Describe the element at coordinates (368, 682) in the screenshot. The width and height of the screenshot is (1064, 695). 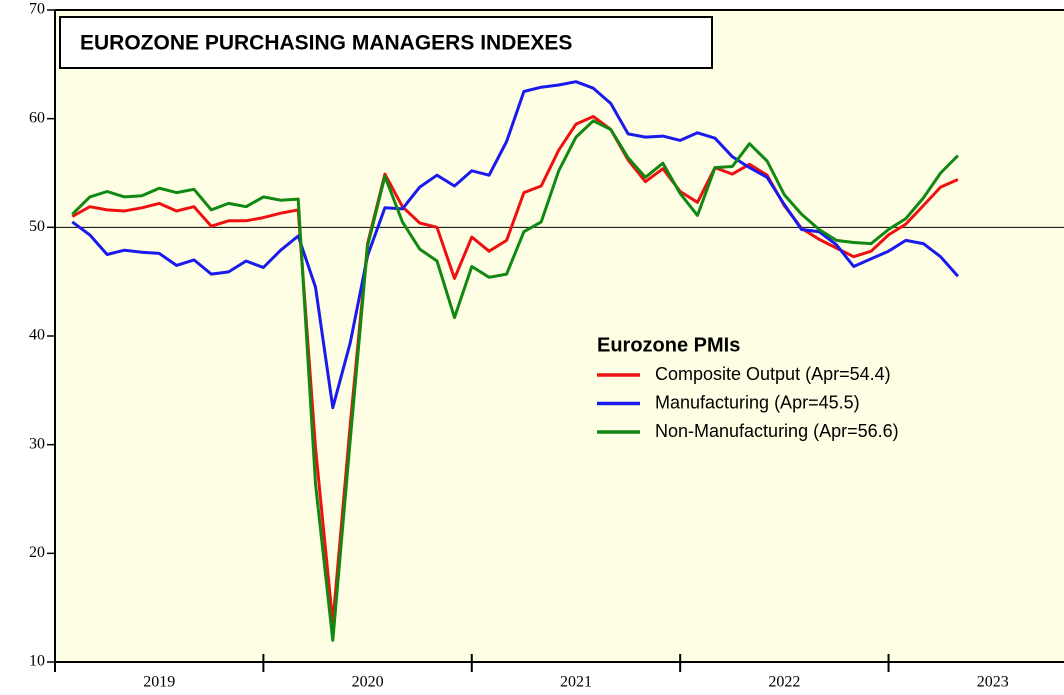
I see `x-tick-label: 2020` at that location.